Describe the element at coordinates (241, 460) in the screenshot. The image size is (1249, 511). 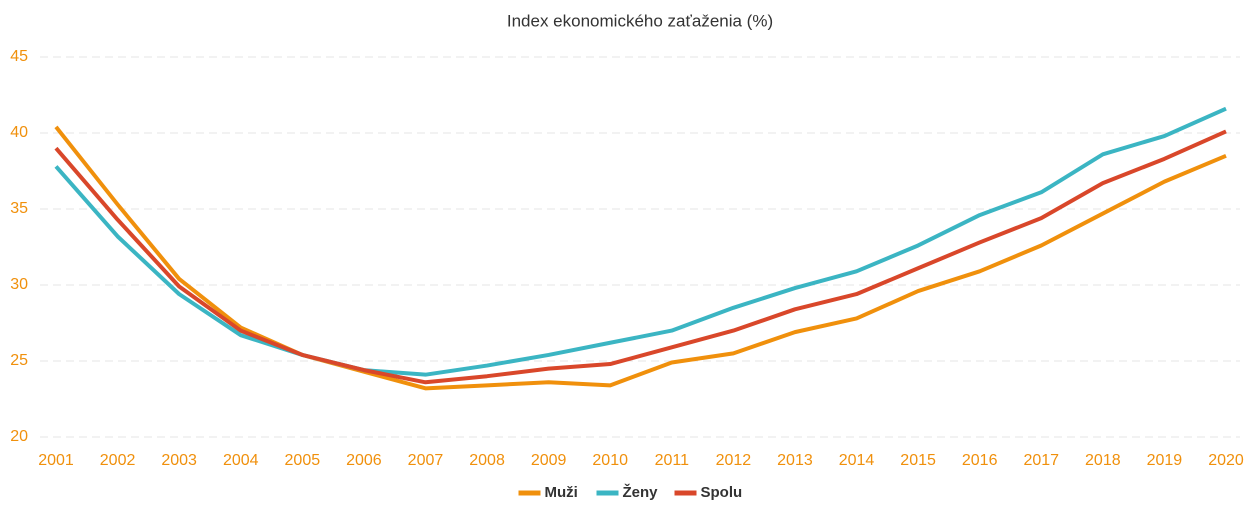
I see `x-tick-label: 2004` at that location.